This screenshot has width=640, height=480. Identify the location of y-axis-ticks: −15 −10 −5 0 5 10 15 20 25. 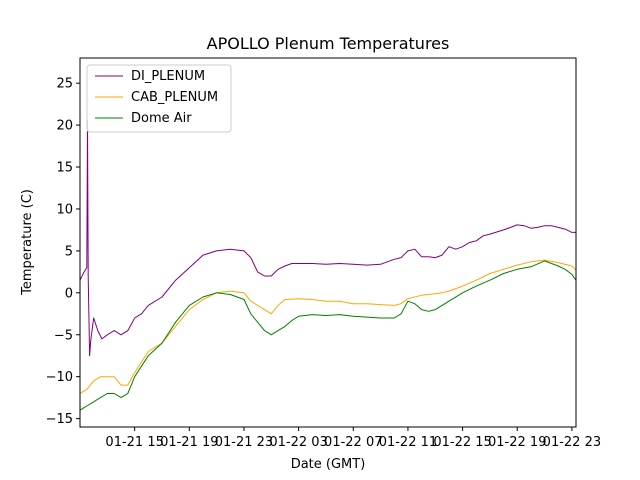
(63, 252).